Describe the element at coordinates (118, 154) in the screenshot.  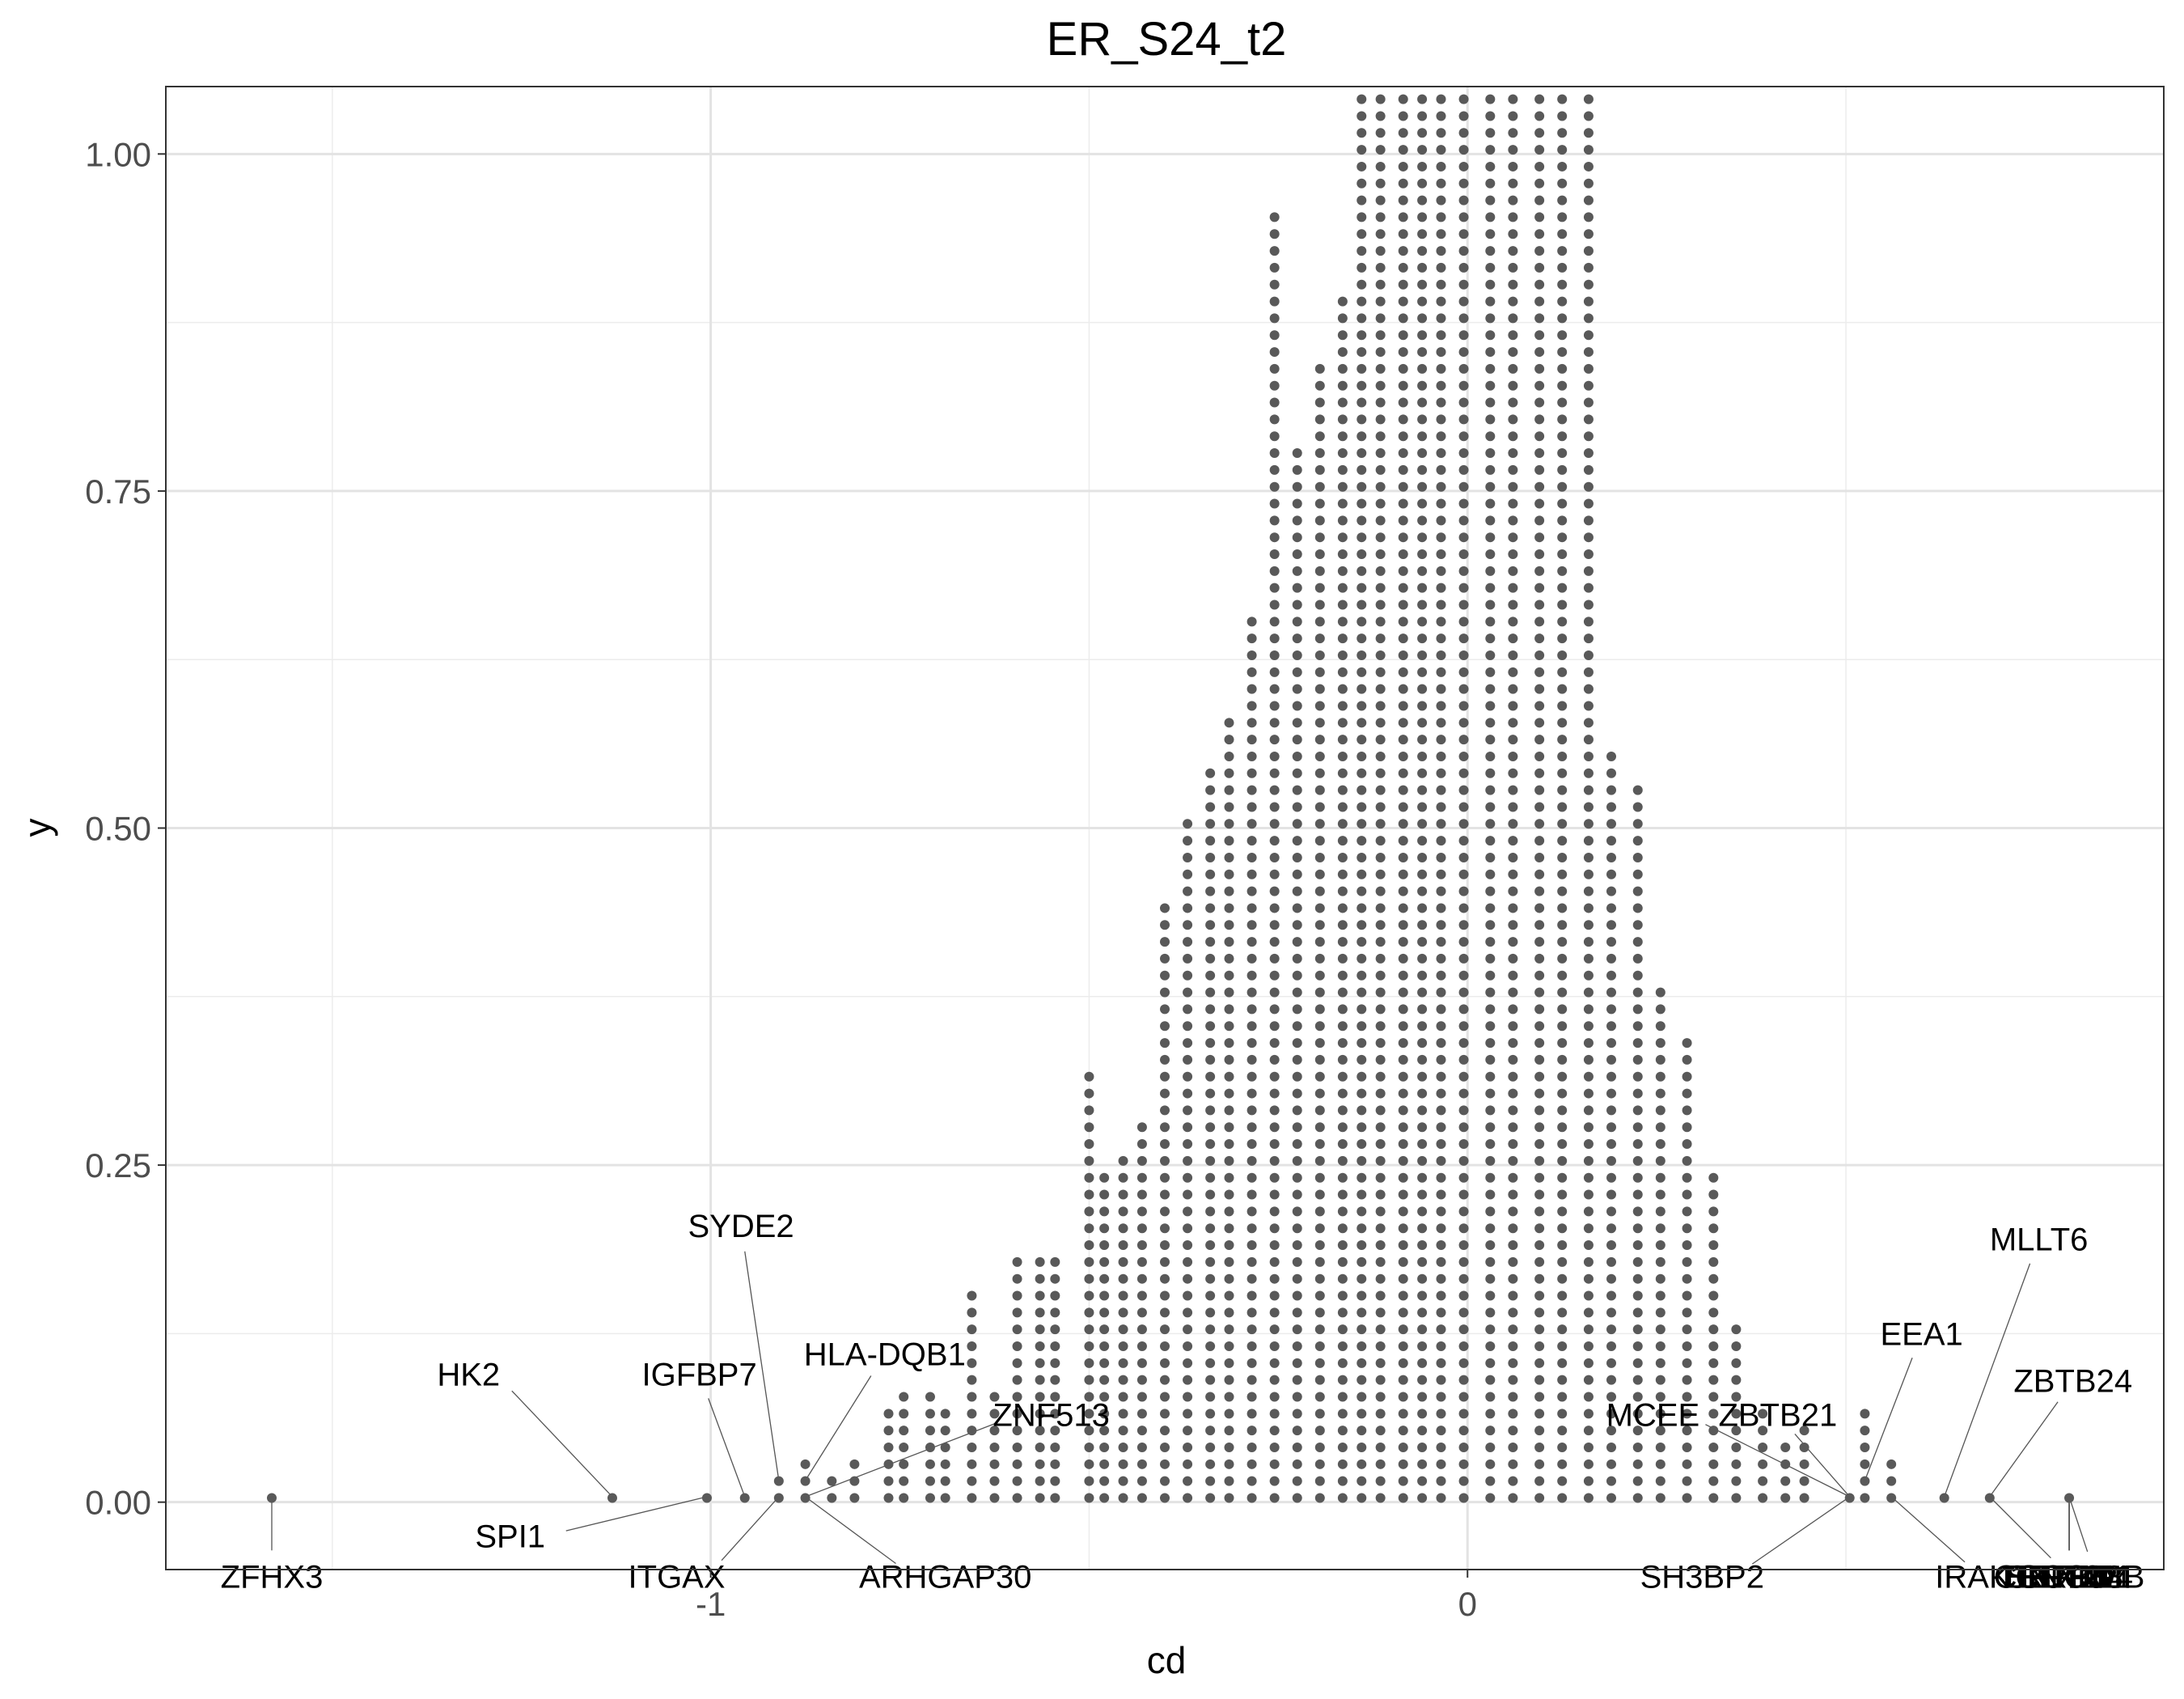
I see `y-tick-label: 1.00` at that location.